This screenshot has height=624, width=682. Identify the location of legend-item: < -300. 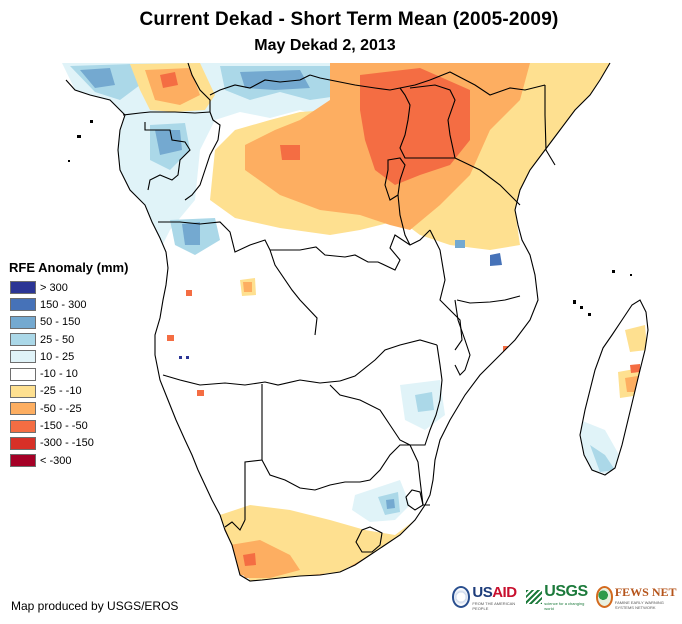
(68, 460).